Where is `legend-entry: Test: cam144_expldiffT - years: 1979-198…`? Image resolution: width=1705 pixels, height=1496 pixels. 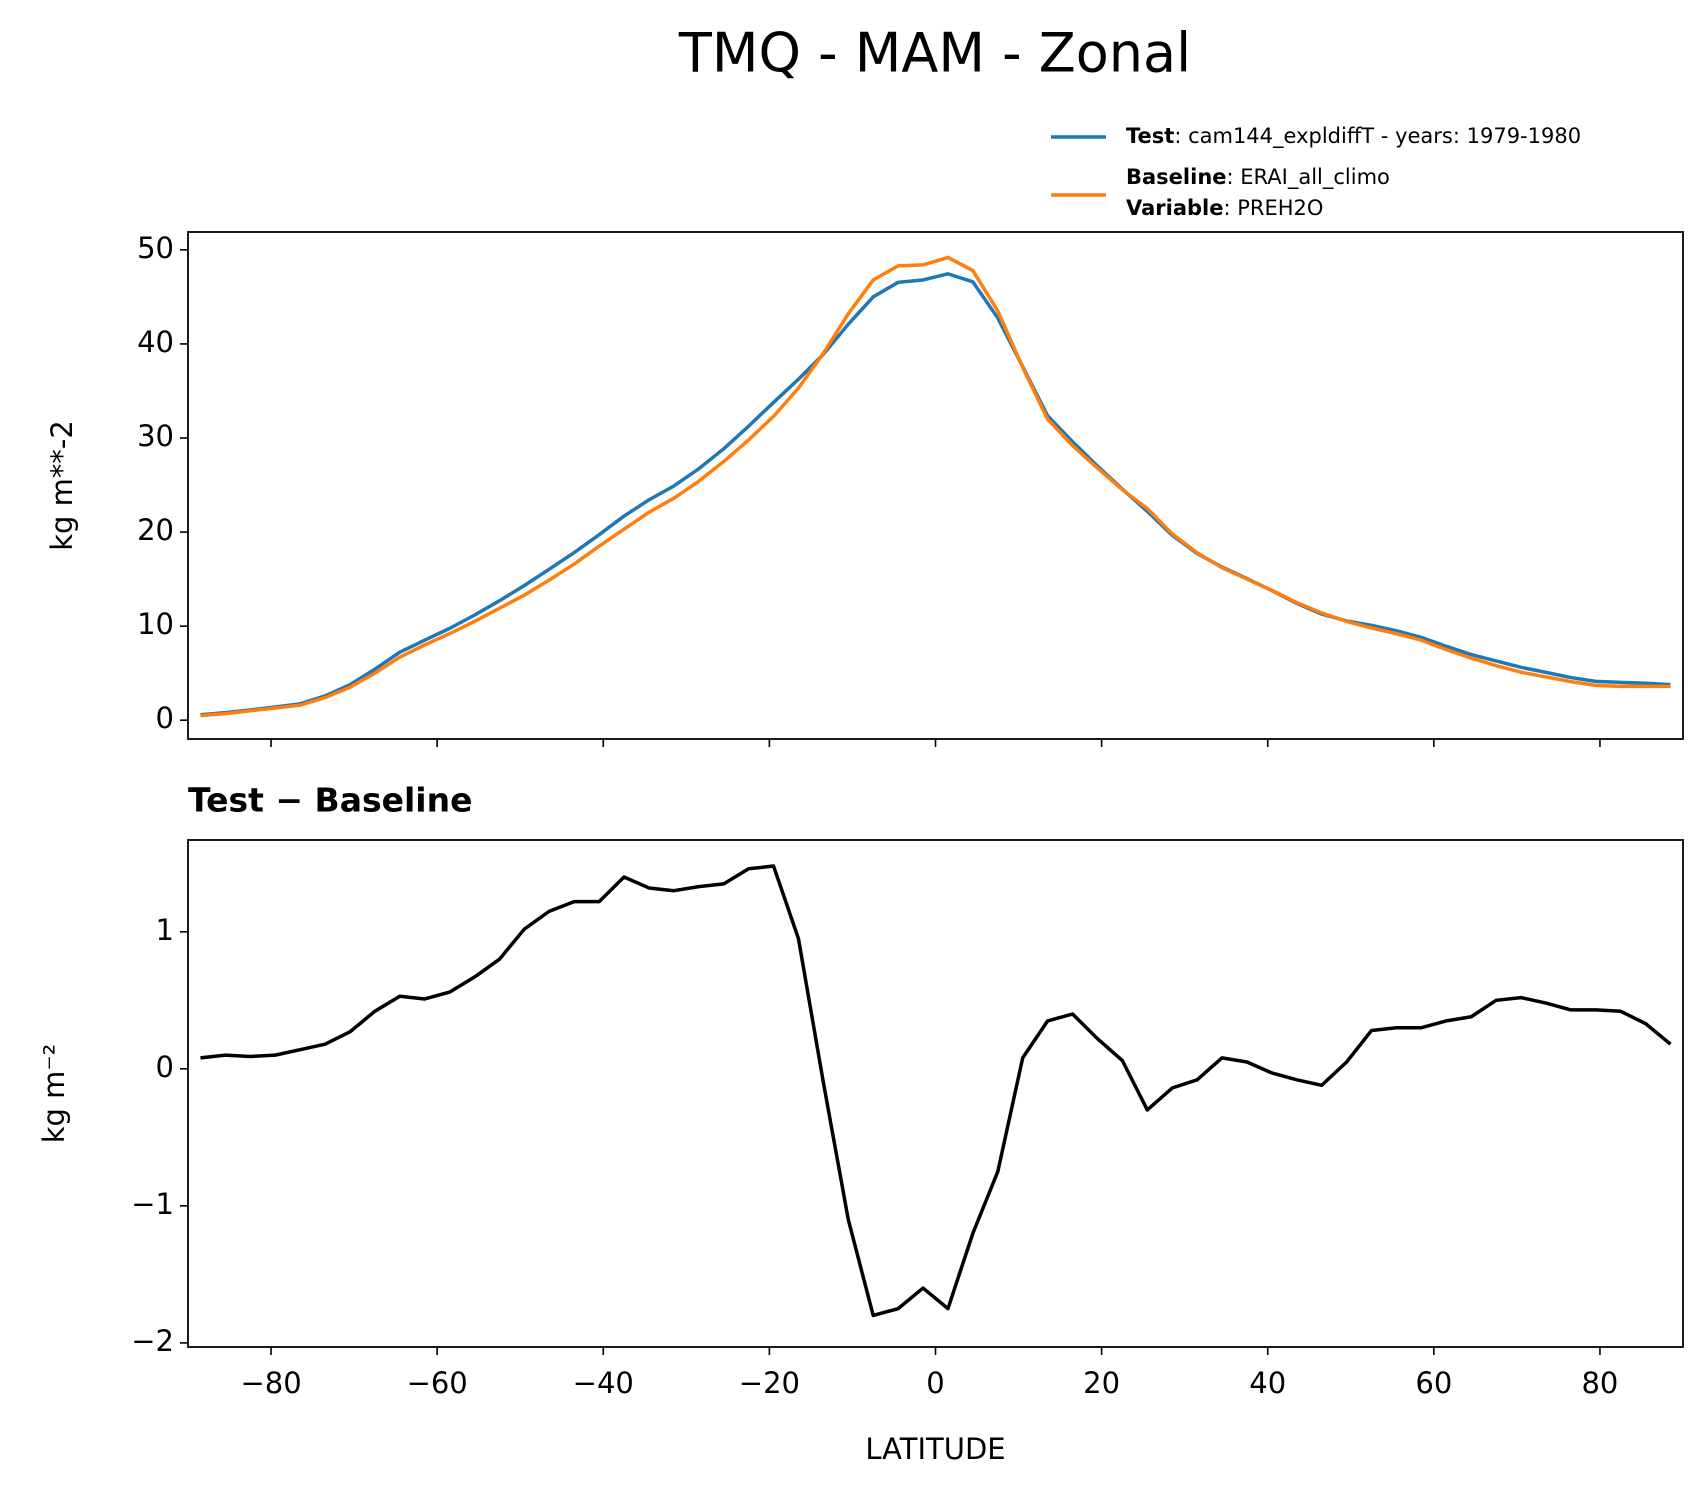 legend-entry: Test: cam144_expldiffT - years: 1979-198… is located at coordinates (1353, 136).